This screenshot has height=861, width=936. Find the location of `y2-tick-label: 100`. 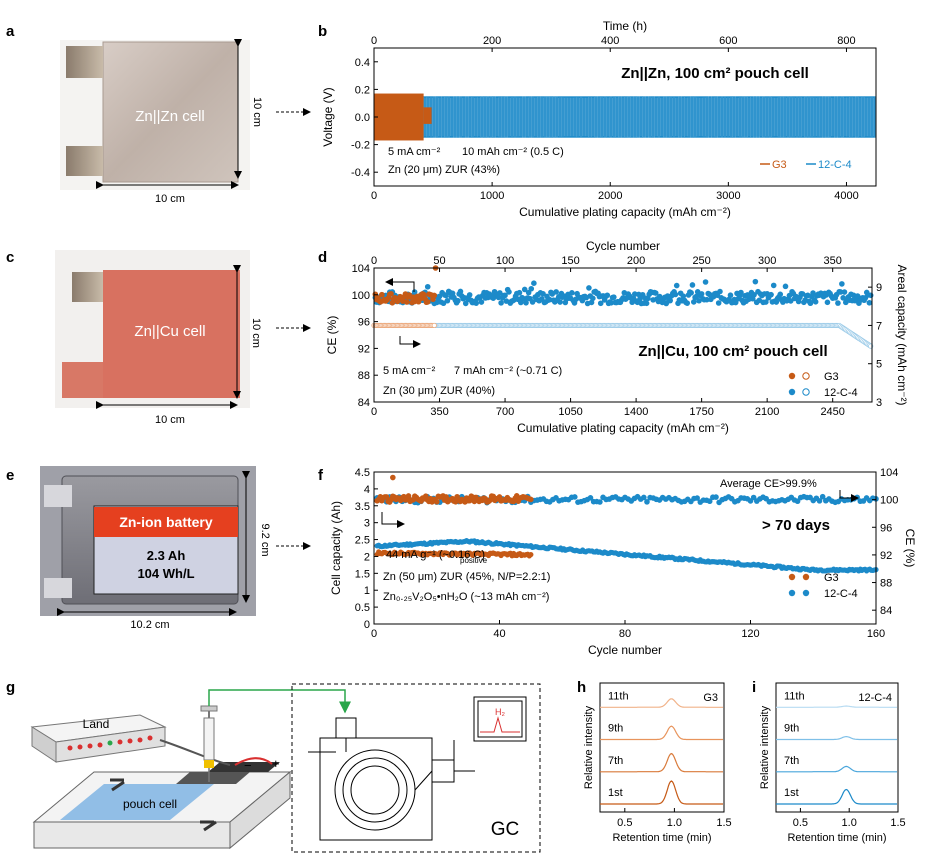

y2-tick-label: 100 is located at coordinates (889, 501).